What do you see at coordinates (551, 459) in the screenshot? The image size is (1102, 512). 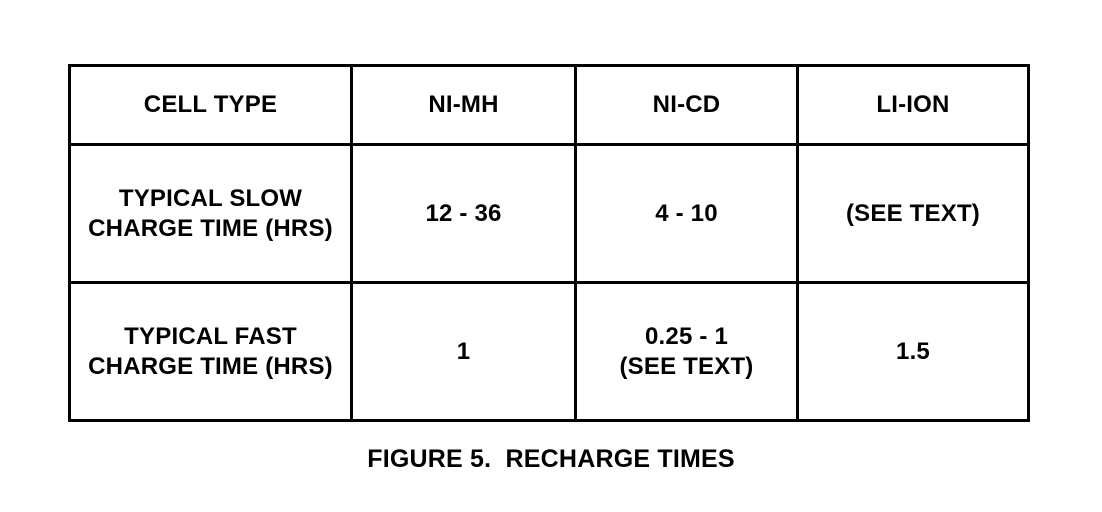 I see `figure-caption: FIGURE 5. RECHARGE TIMES` at bounding box center [551, 459].